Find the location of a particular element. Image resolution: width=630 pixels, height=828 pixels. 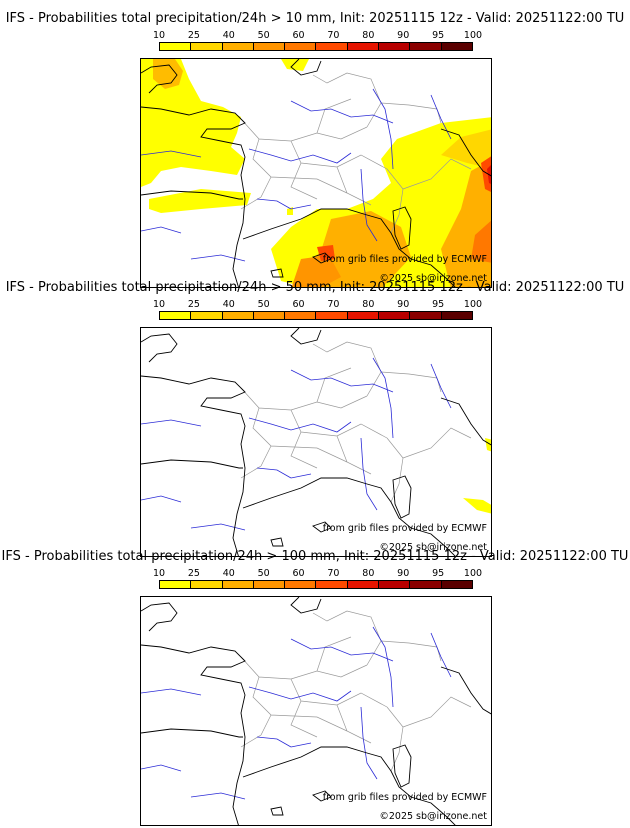

precip-field is located at coordinates (477, 476).